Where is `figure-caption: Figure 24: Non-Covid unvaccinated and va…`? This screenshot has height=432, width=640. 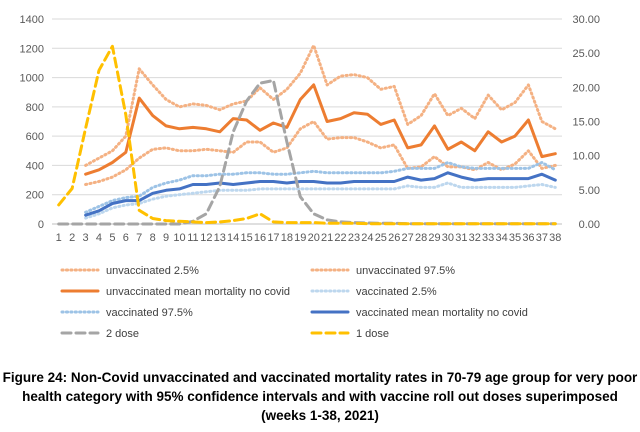
figure-caption: Figure 24: Non-Covid unvaccinated and va… is located at coordinates (320, 396).